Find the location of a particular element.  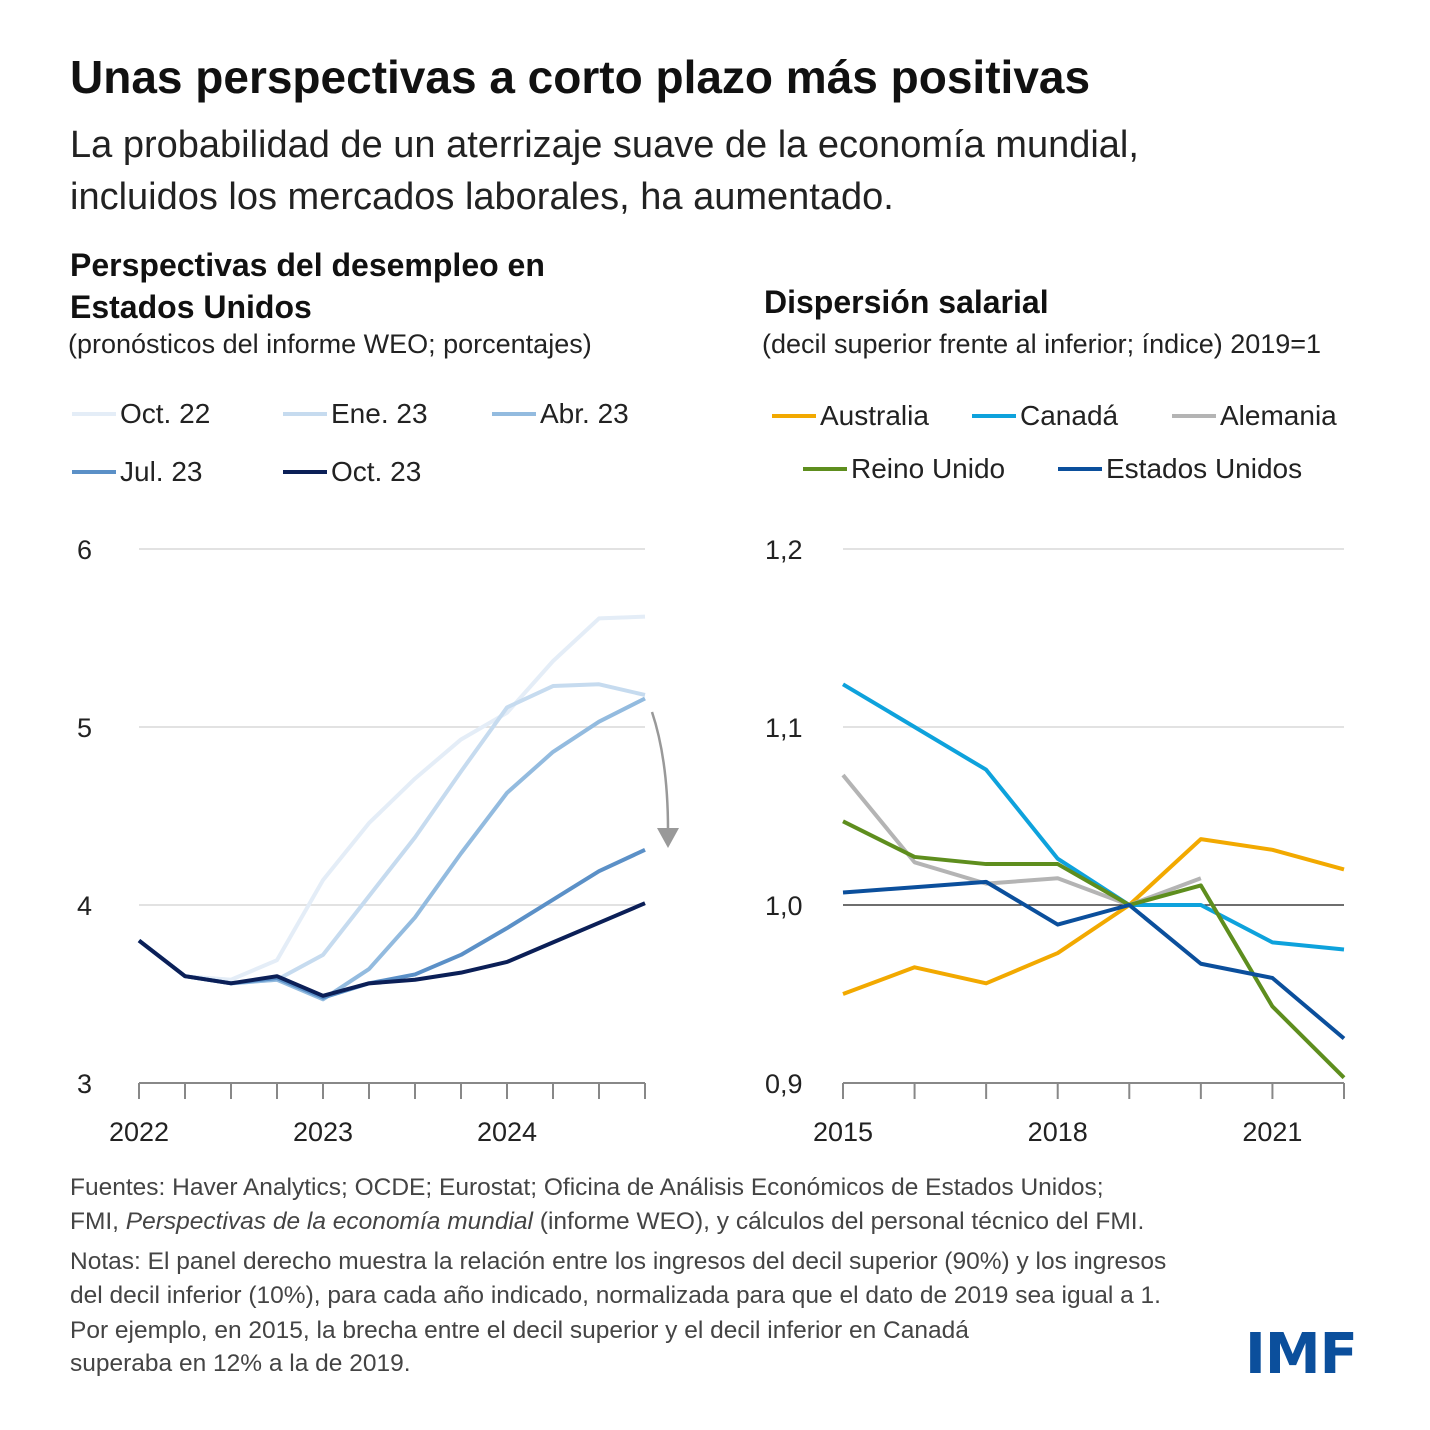

y-tick-label: 4 is located at coordinates (84, 906).